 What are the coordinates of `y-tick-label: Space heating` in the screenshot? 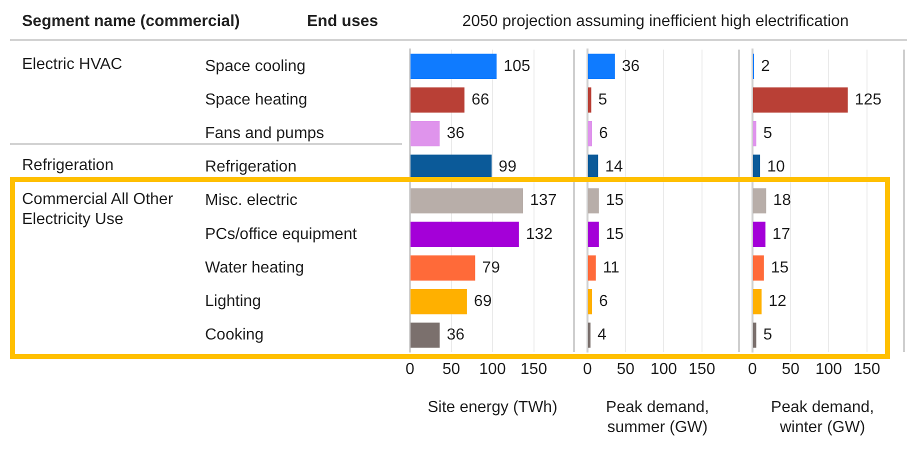 It's located at (256, 99).